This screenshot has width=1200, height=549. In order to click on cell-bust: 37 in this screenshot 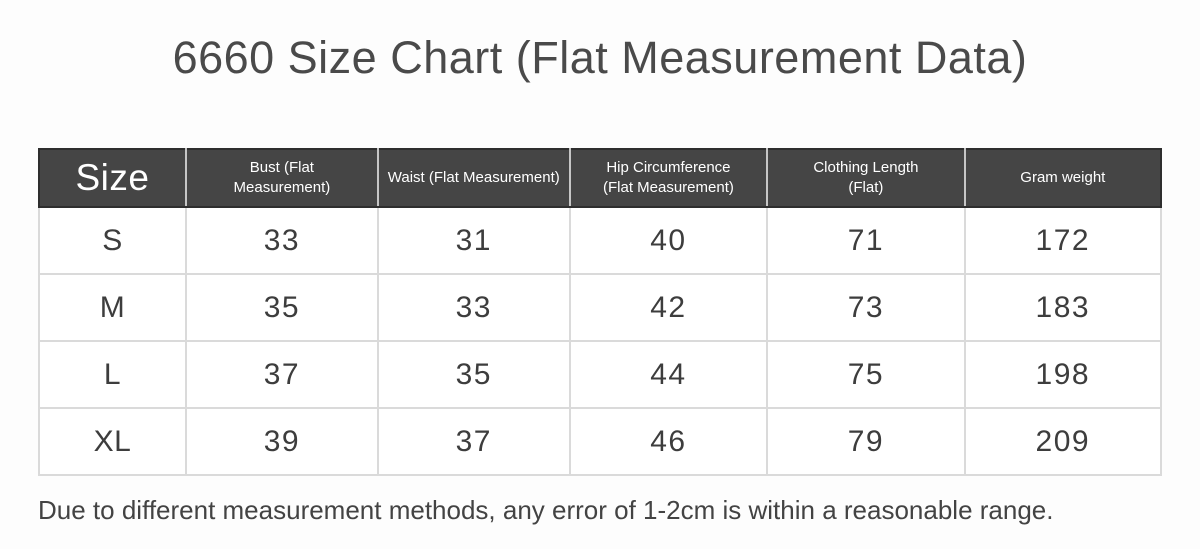, I will do `click(281, 374)`.